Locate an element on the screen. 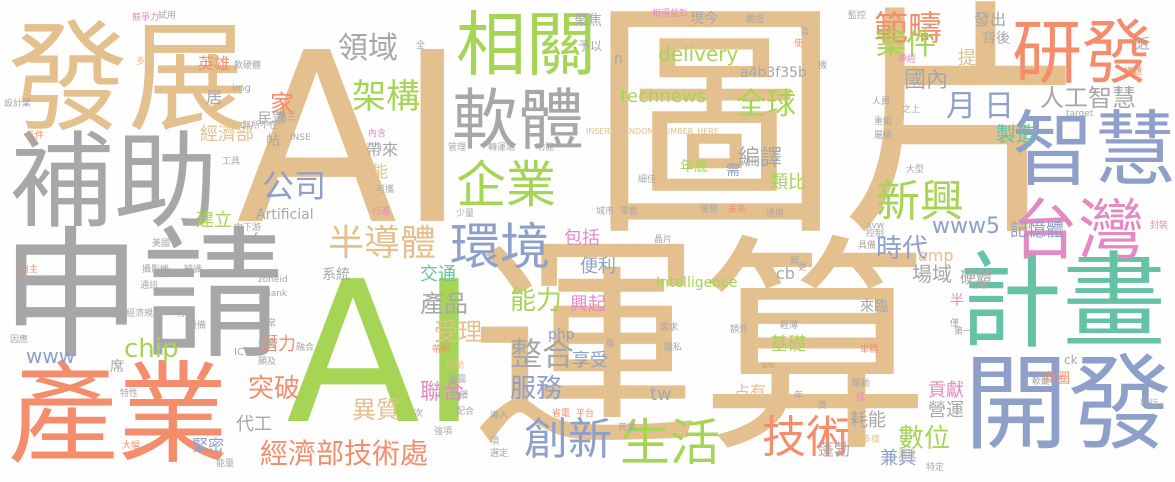 This screenshot has height=482, width=1175. cloud-word: 人員 is located at coordinates (881, 102).